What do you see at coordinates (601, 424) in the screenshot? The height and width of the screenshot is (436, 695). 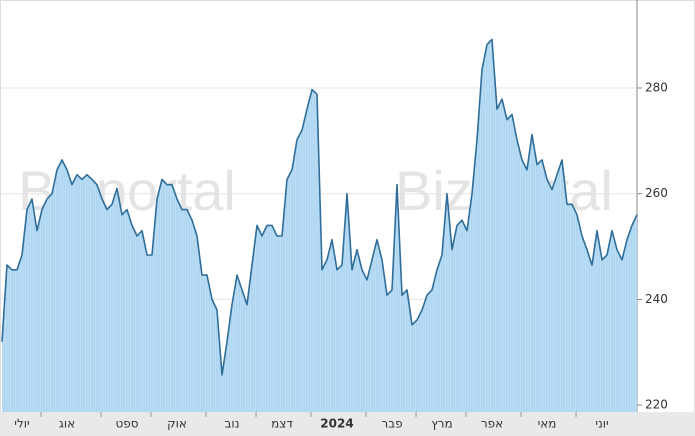 I see `x-tick-label: יוני` at bounding box center [601, 424].